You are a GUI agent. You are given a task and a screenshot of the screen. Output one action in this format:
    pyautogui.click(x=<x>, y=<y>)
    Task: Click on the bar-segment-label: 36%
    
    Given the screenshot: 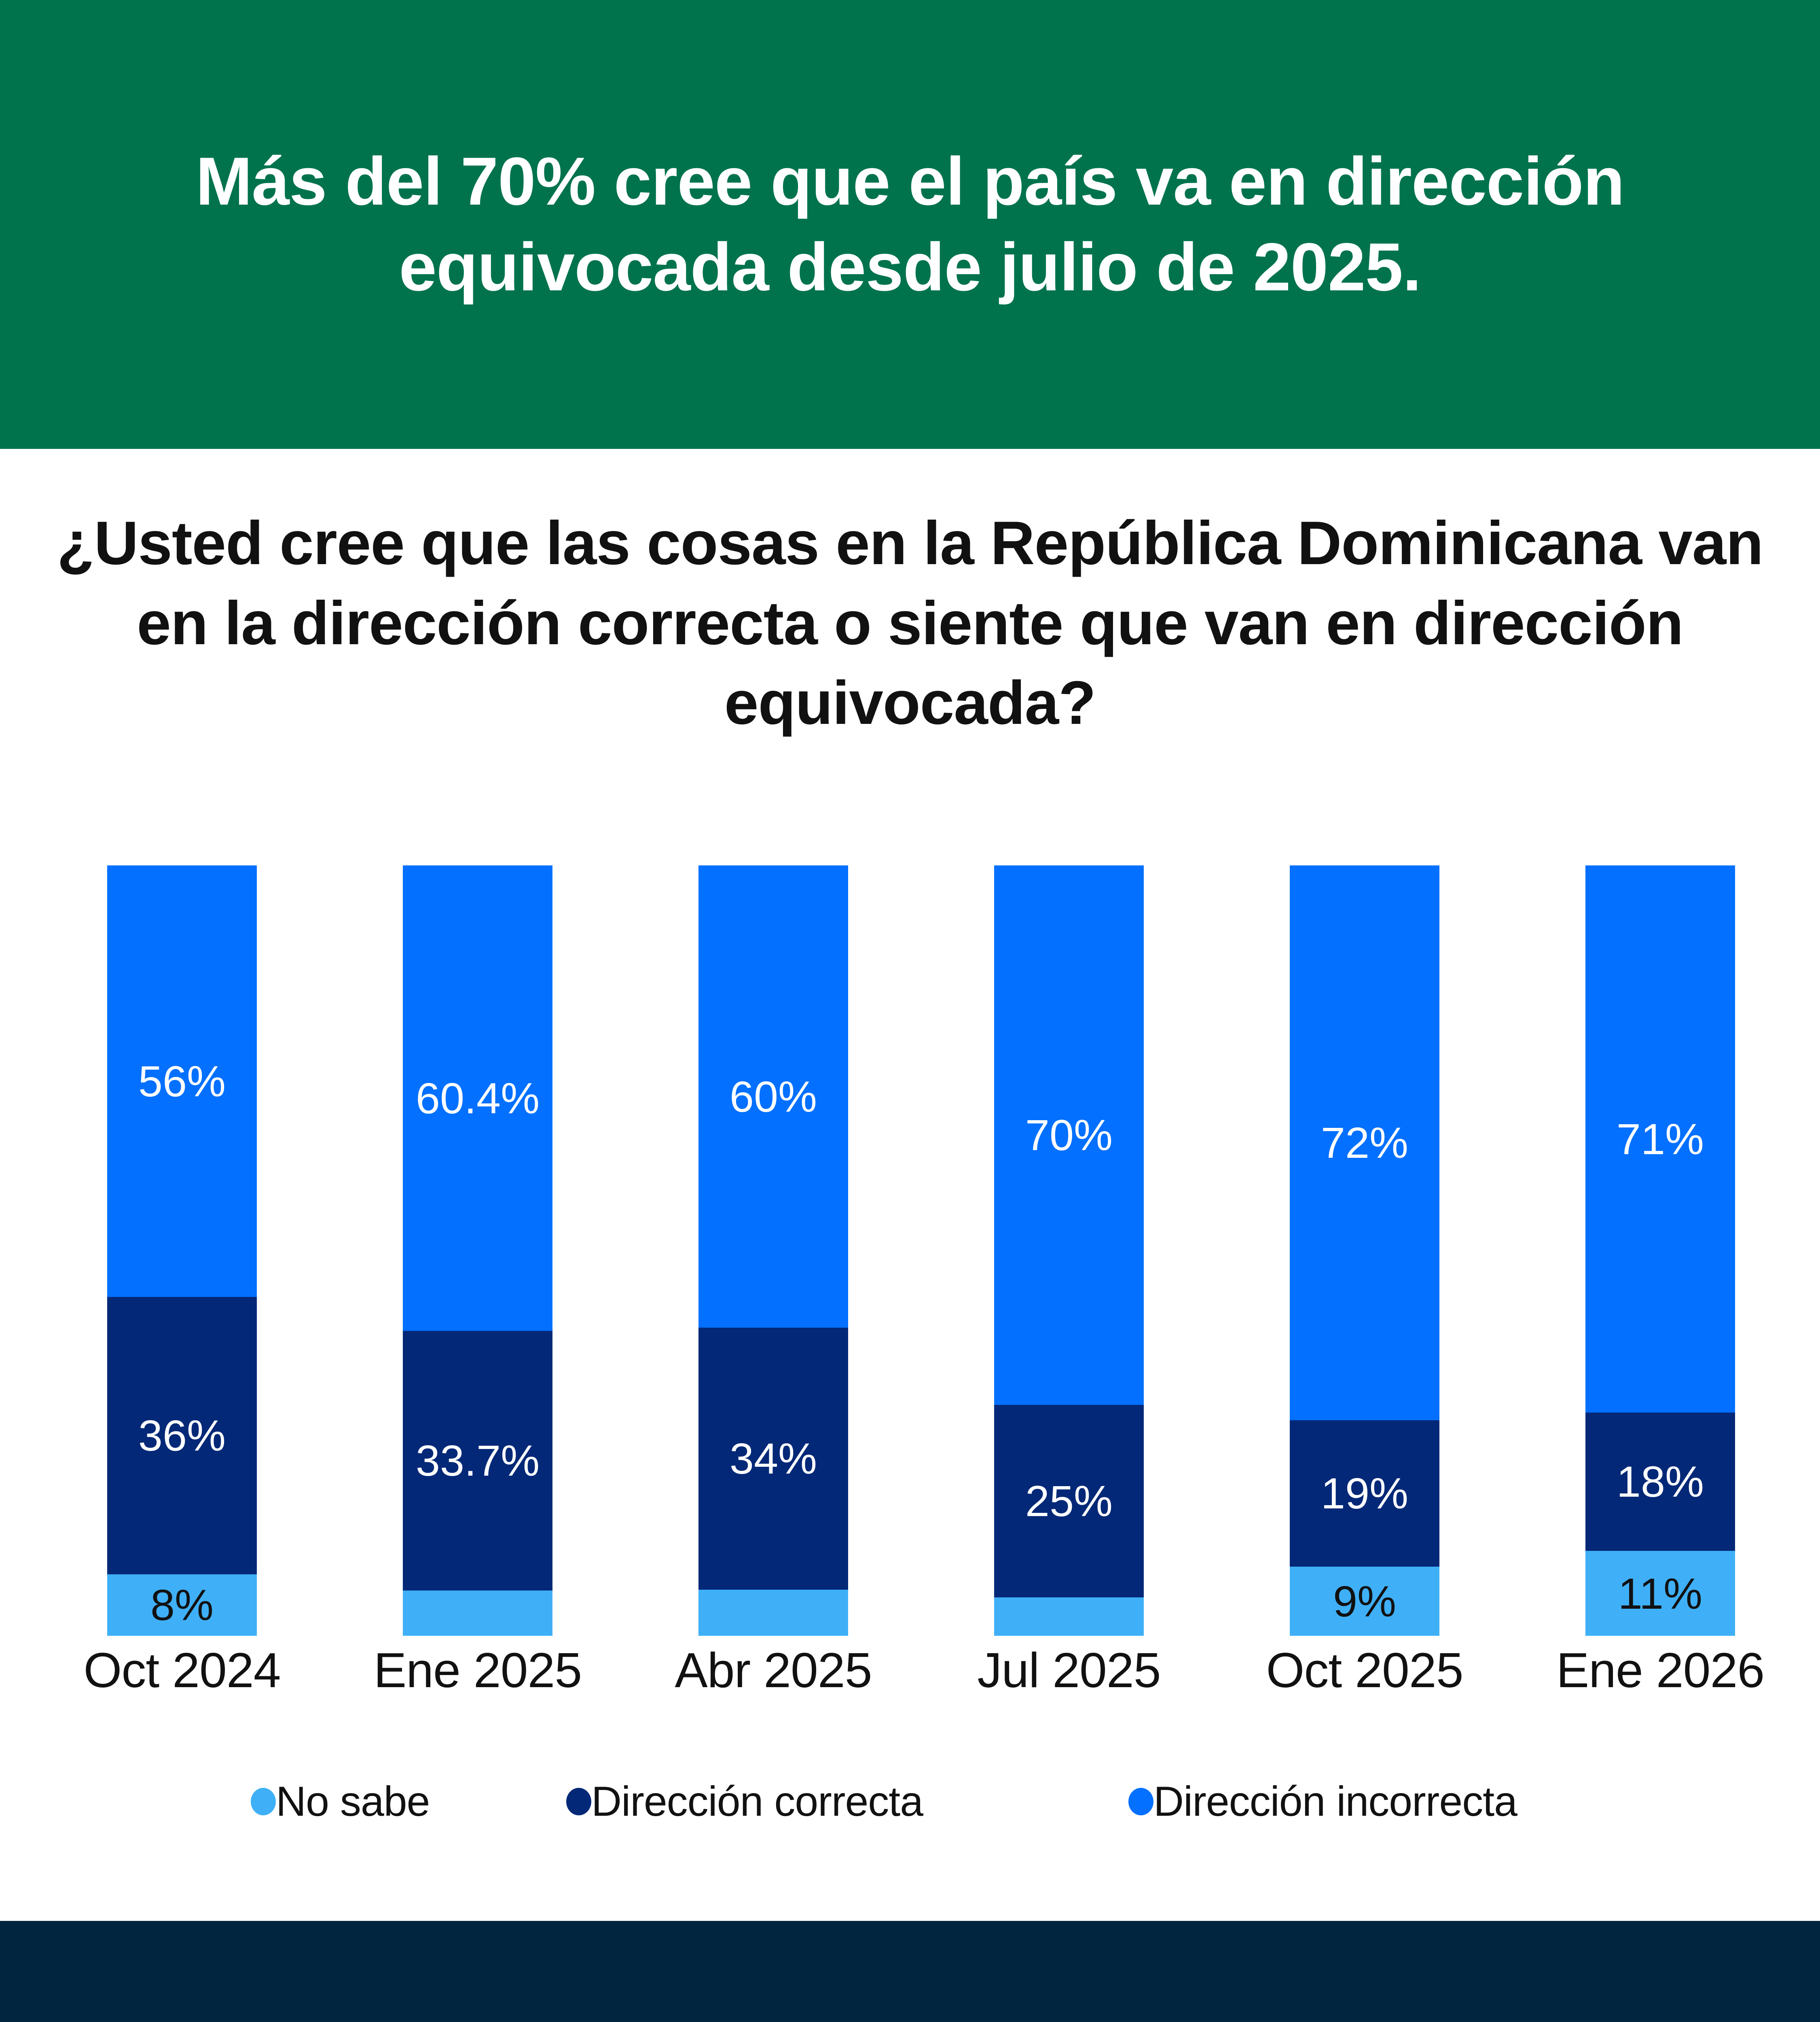 What is the action you would take?
    pyautogui.click(x=182, y=1435)
    